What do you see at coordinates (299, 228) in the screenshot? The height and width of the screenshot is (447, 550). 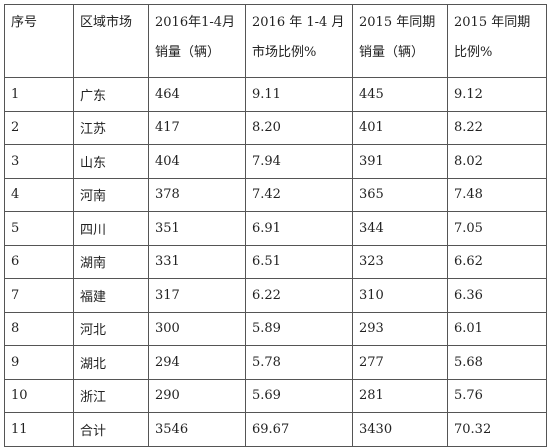 I see `cell: 6.91` at bounding box center [299, 228].